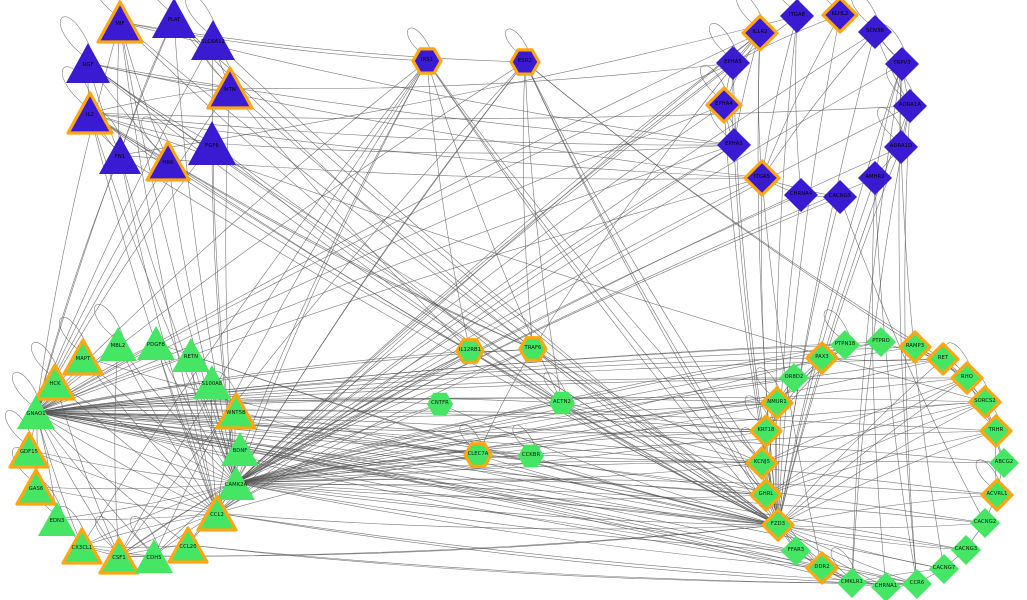 The image size is (1027, 600). I want to click on node-fn1: FN1, so click(120, 155).